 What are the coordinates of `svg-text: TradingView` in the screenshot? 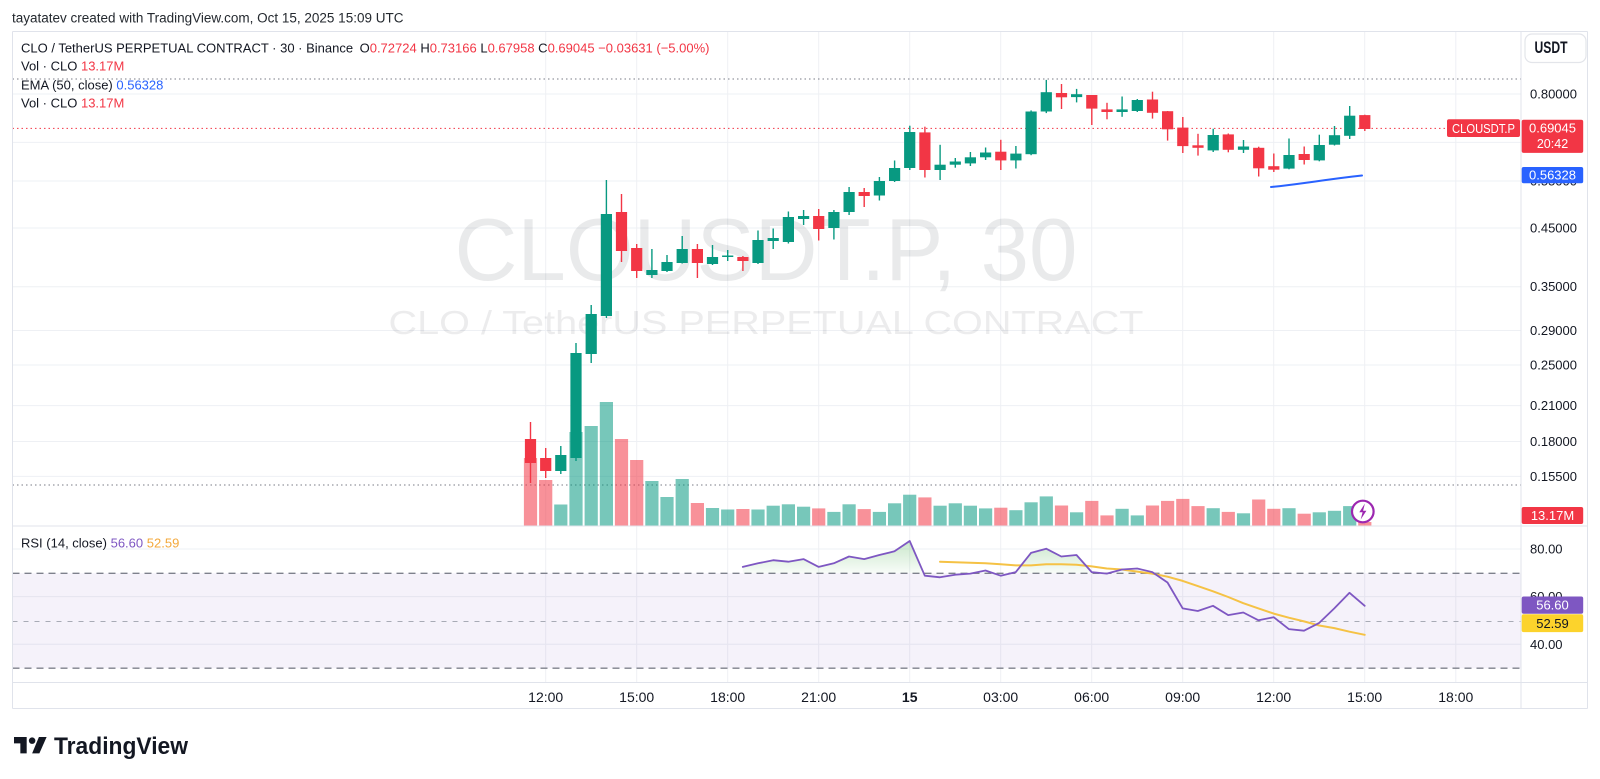 It's located at (121, 746).